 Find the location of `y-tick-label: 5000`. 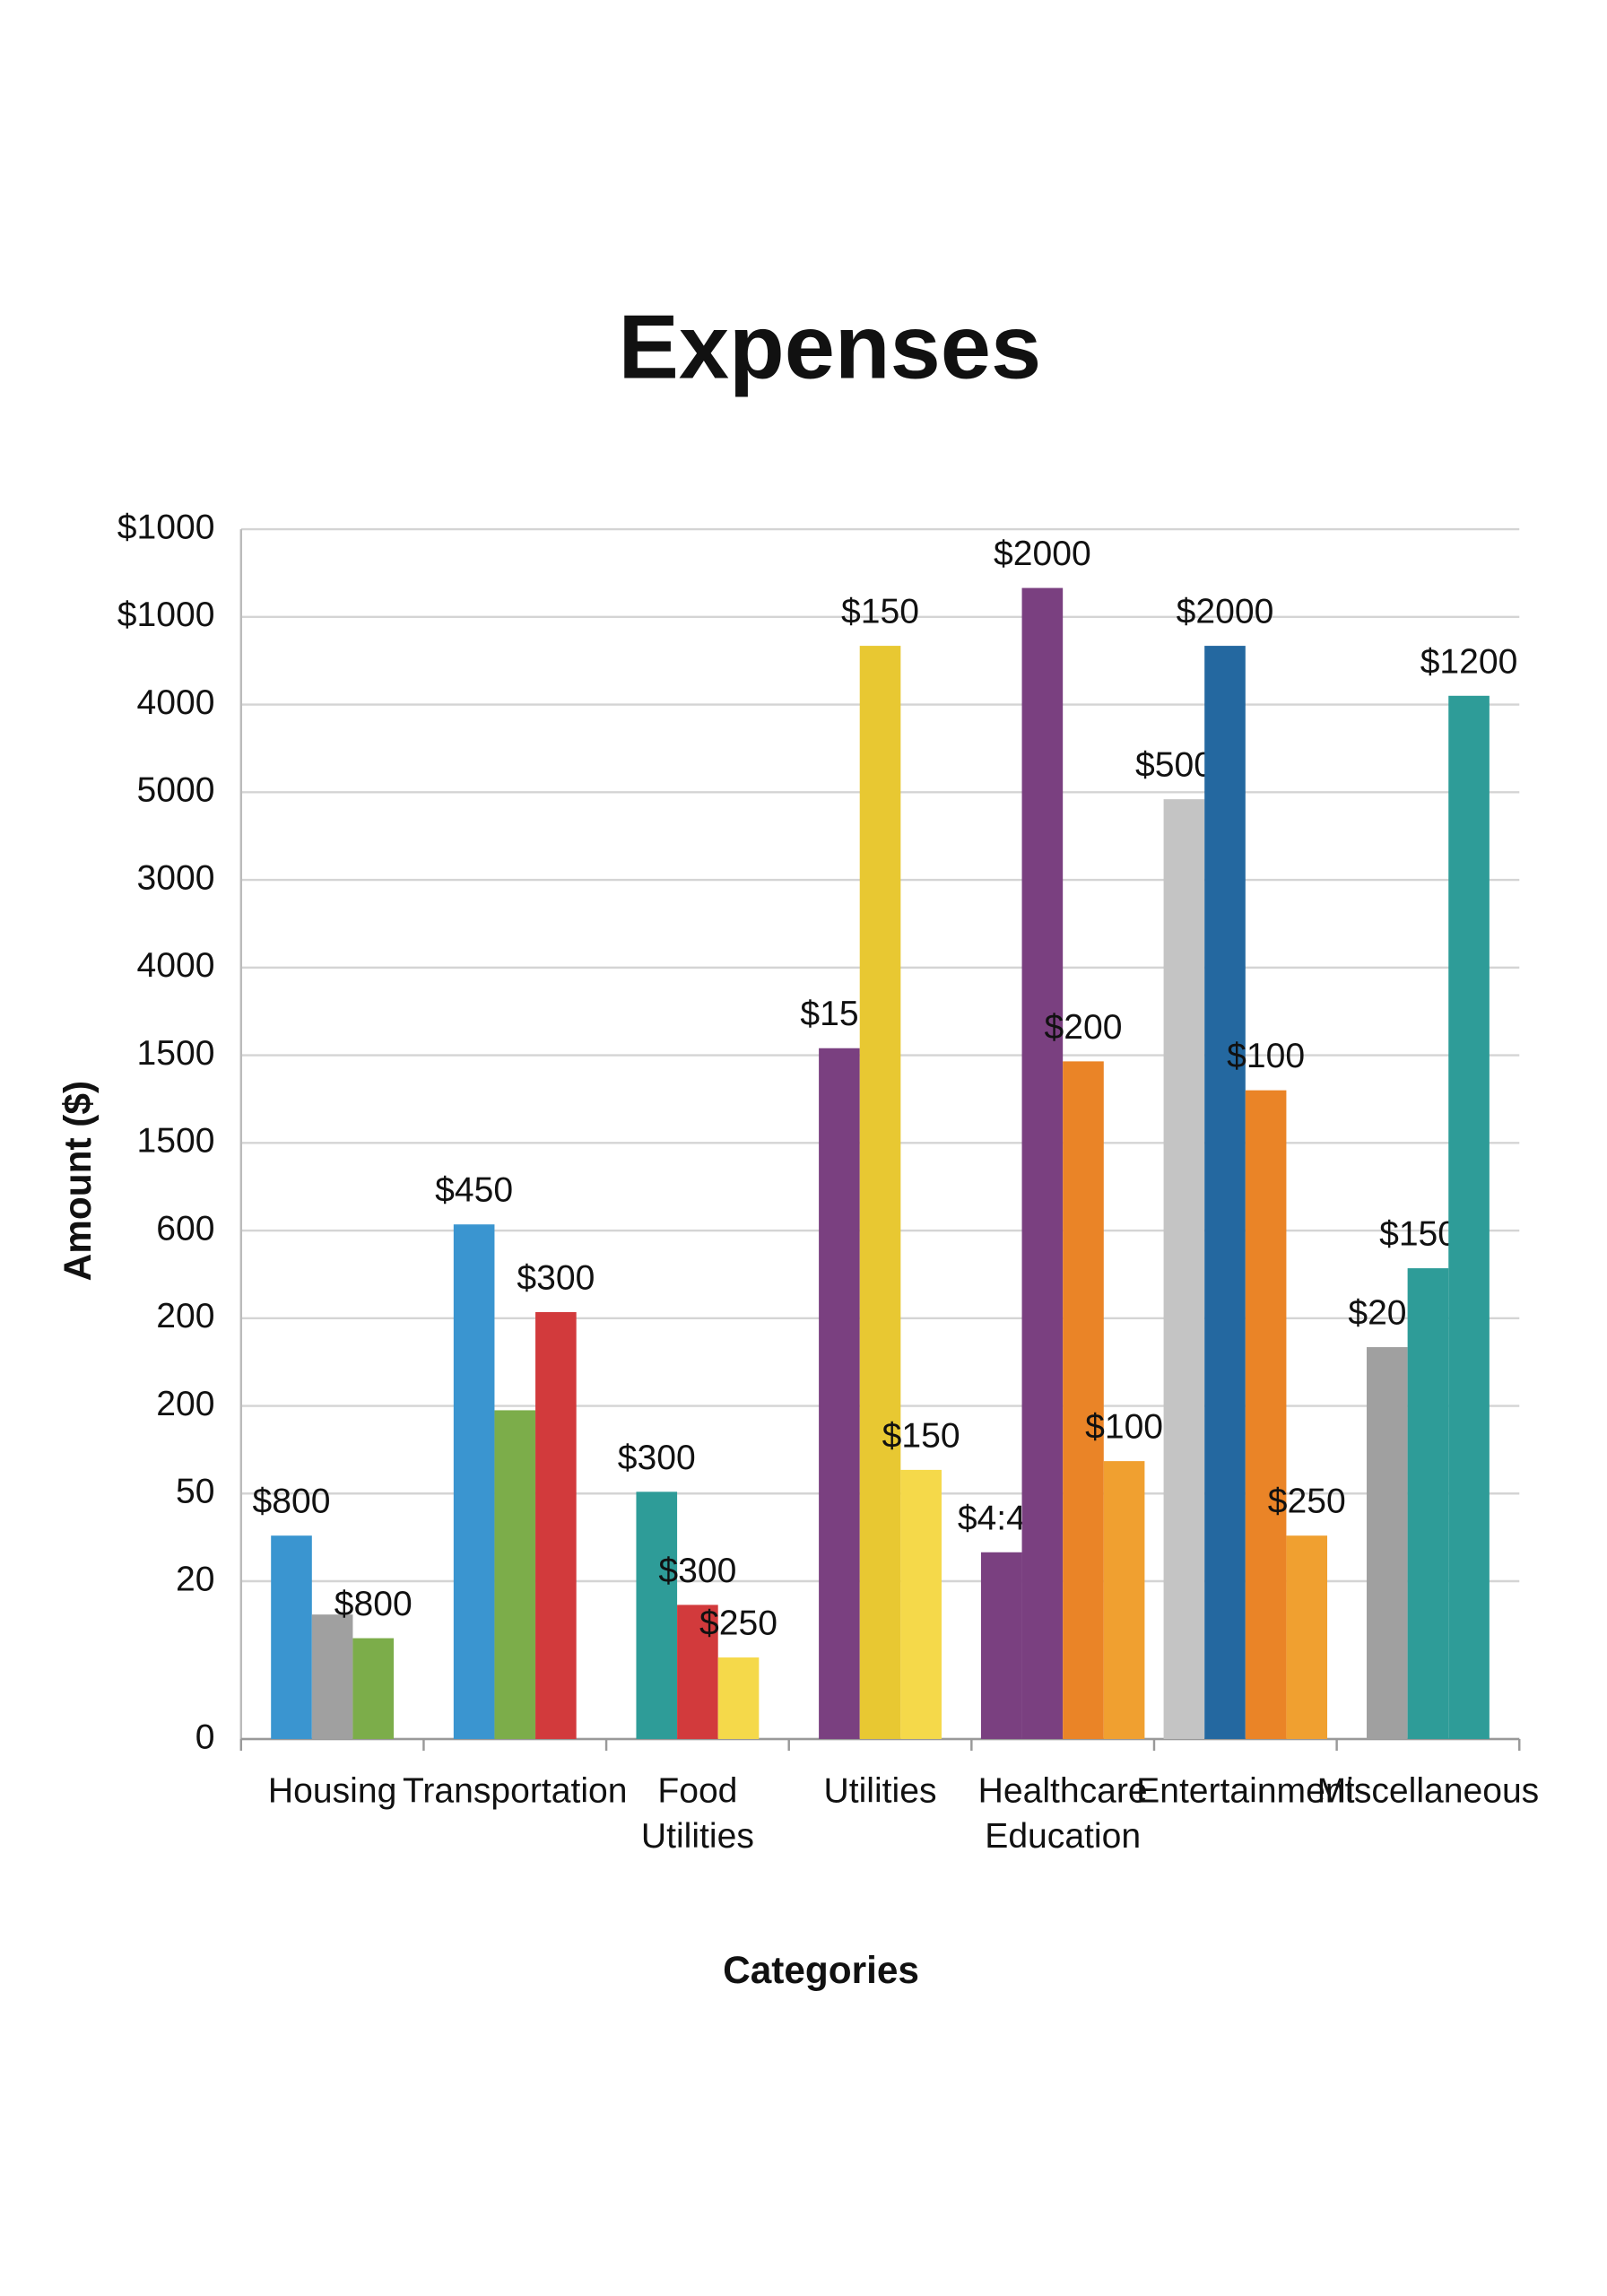

y-tick-label: 5000 is located at coordinates (176, 790).